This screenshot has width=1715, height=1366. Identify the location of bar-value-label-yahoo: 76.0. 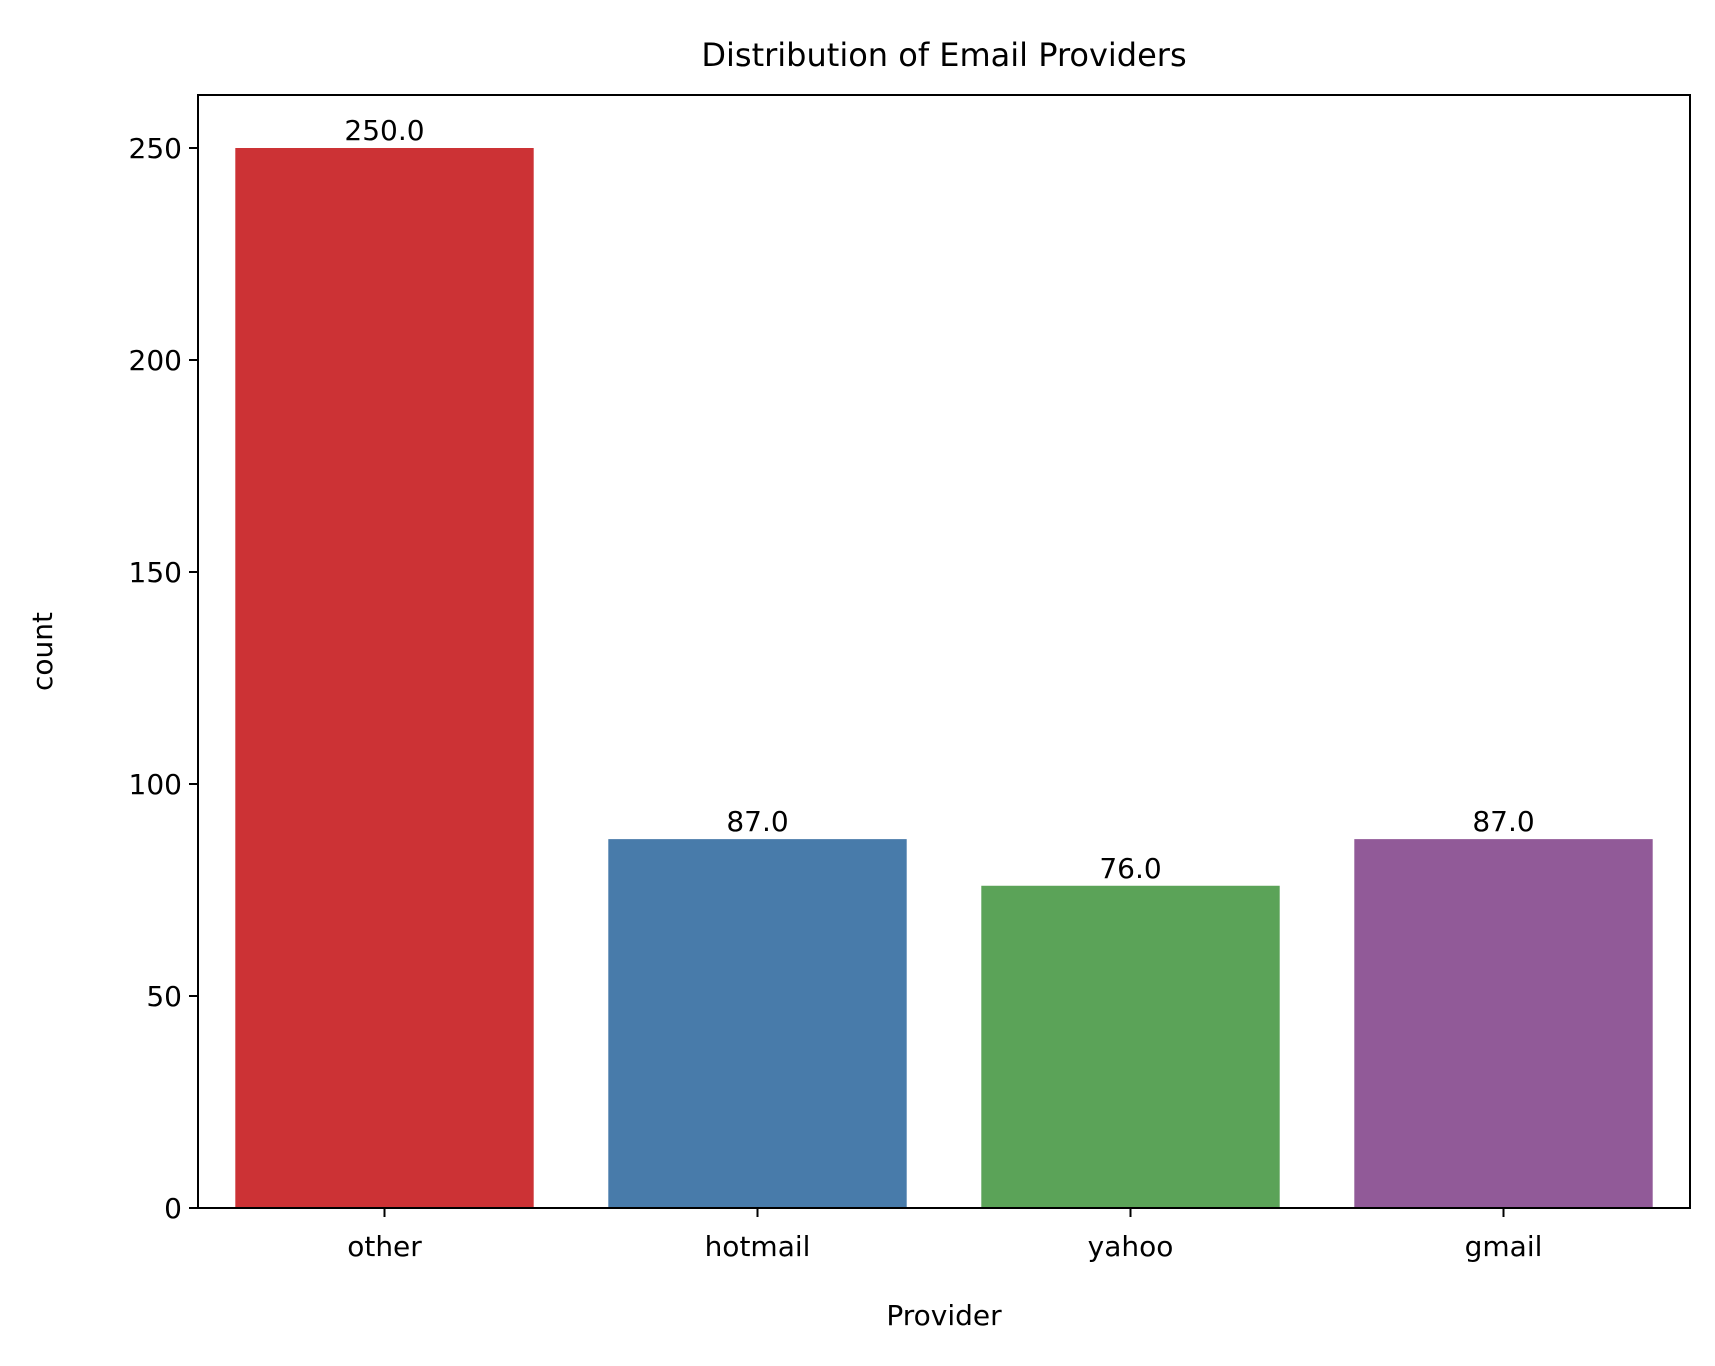
(1130, 868).